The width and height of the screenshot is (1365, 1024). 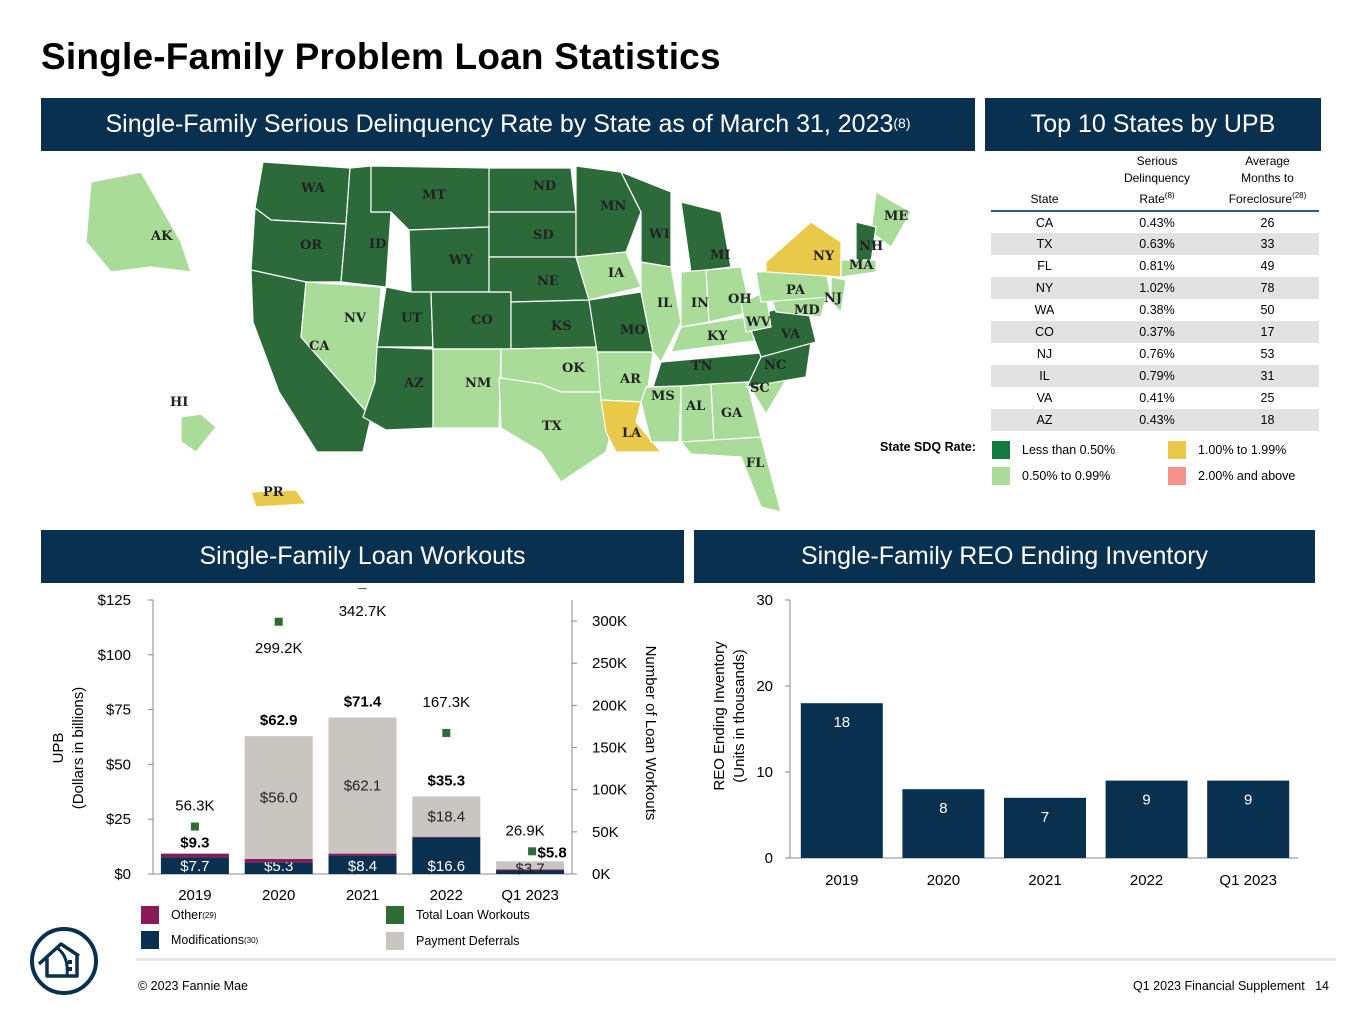 I want to click on state-label-nc: NC, so click(x=775, y=365).